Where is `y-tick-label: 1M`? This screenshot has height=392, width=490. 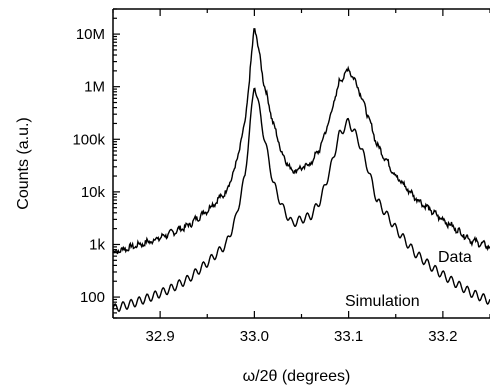 y-tick-label: 1M is located at coordinates (94, 87).